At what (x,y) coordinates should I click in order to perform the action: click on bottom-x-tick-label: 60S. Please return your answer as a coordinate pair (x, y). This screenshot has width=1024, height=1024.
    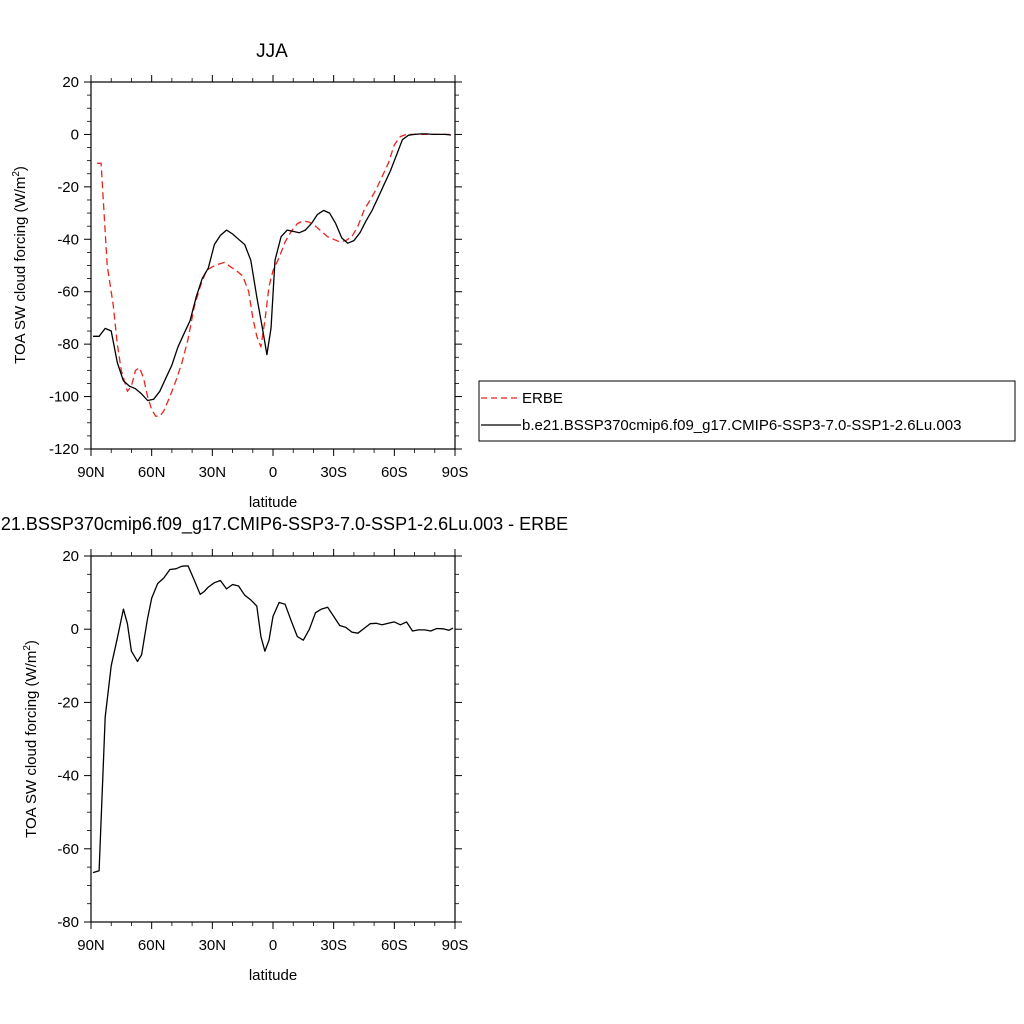
    Looking at the image, I should click on (394, 945).